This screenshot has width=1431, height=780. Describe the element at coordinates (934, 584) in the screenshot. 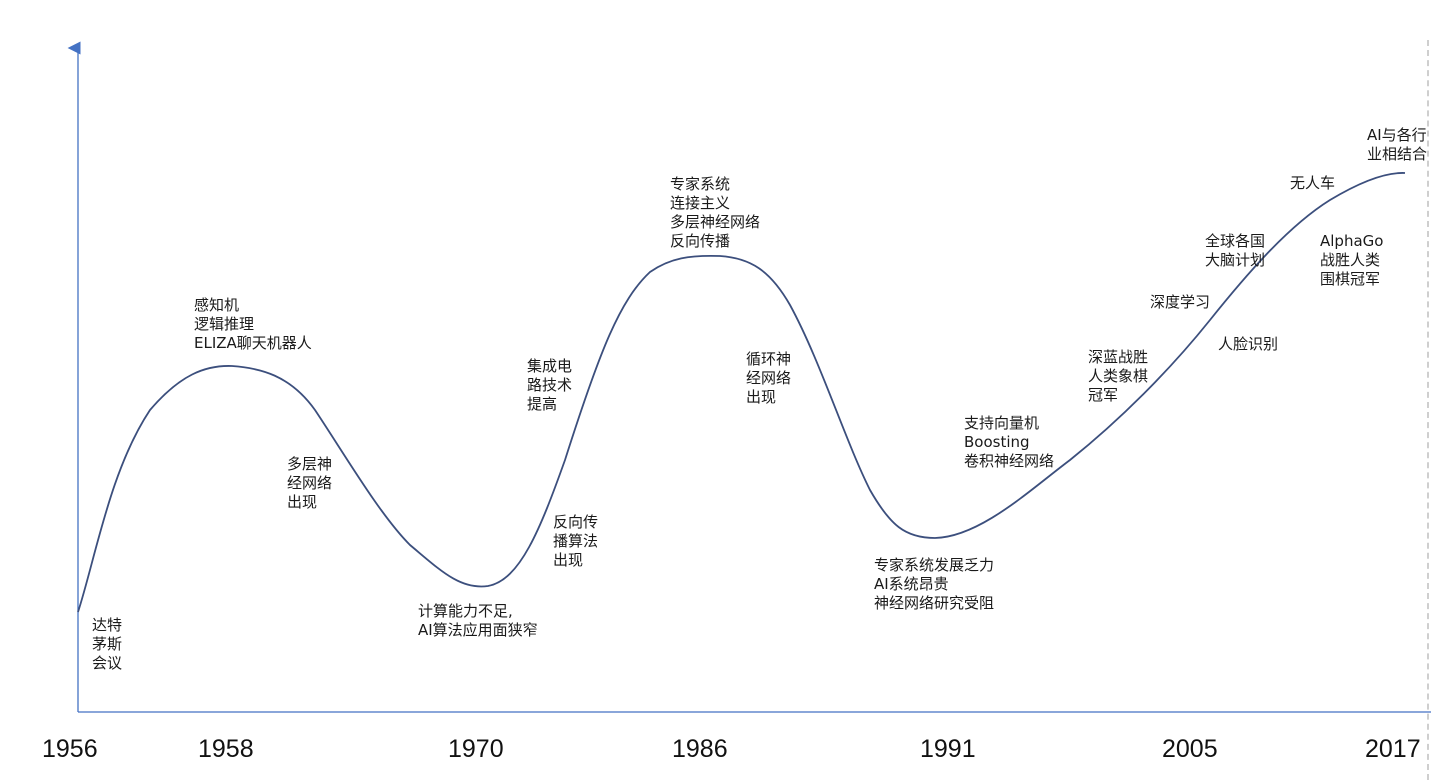

I see `event-expert-decline: 专家系统发展乏力 AI系统昂贵 神经网络研究受阻` at that location.